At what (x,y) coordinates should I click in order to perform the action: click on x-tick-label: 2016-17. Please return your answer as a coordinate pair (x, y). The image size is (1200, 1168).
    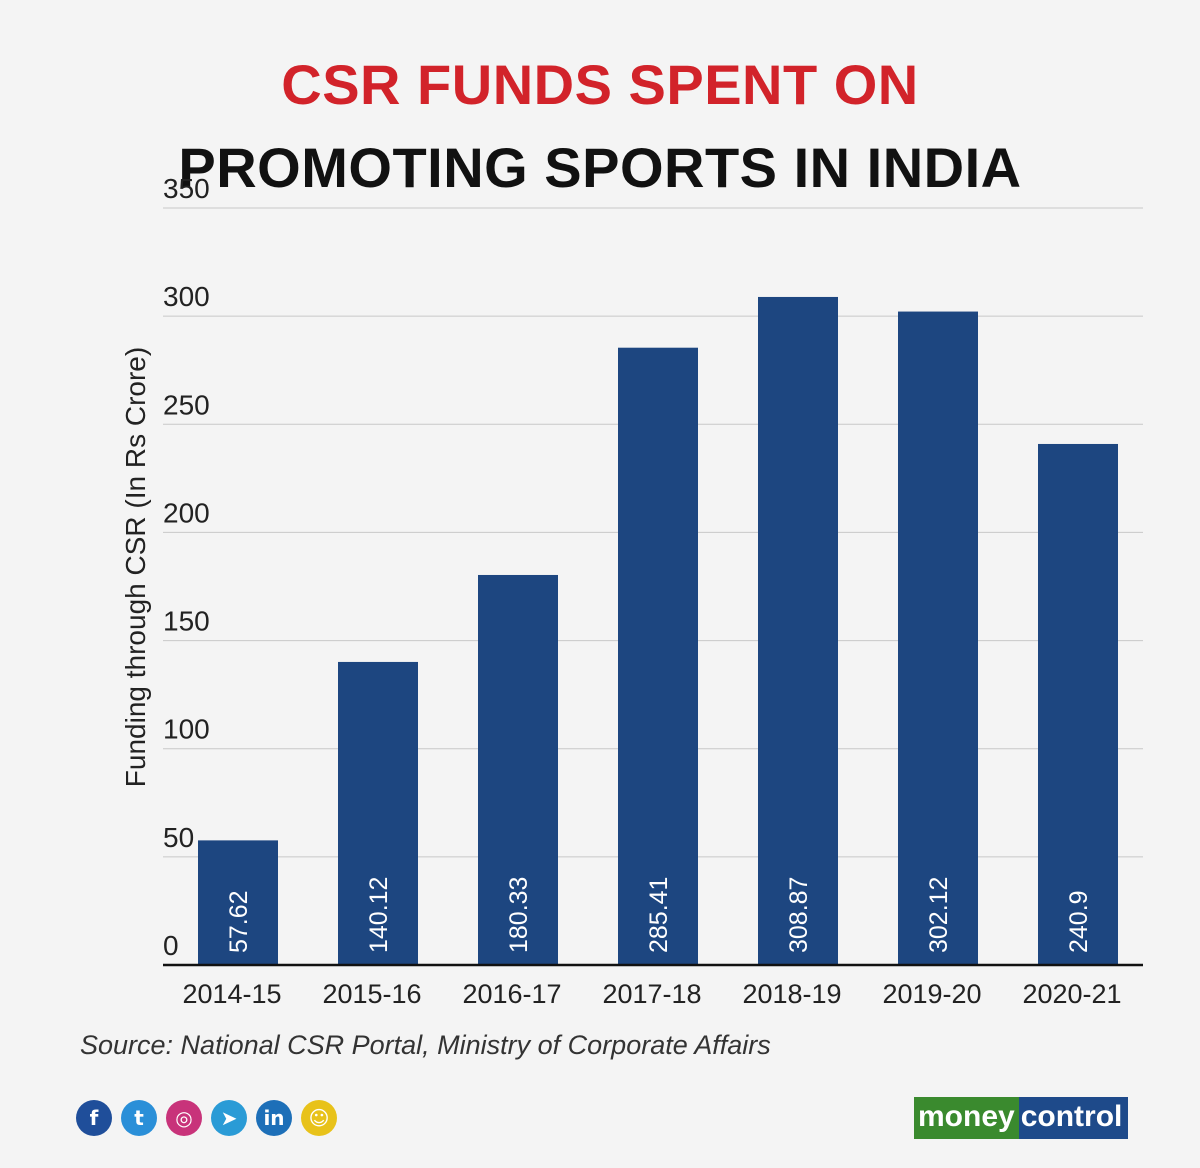
    Looking at the image, I should click on (511, 994).